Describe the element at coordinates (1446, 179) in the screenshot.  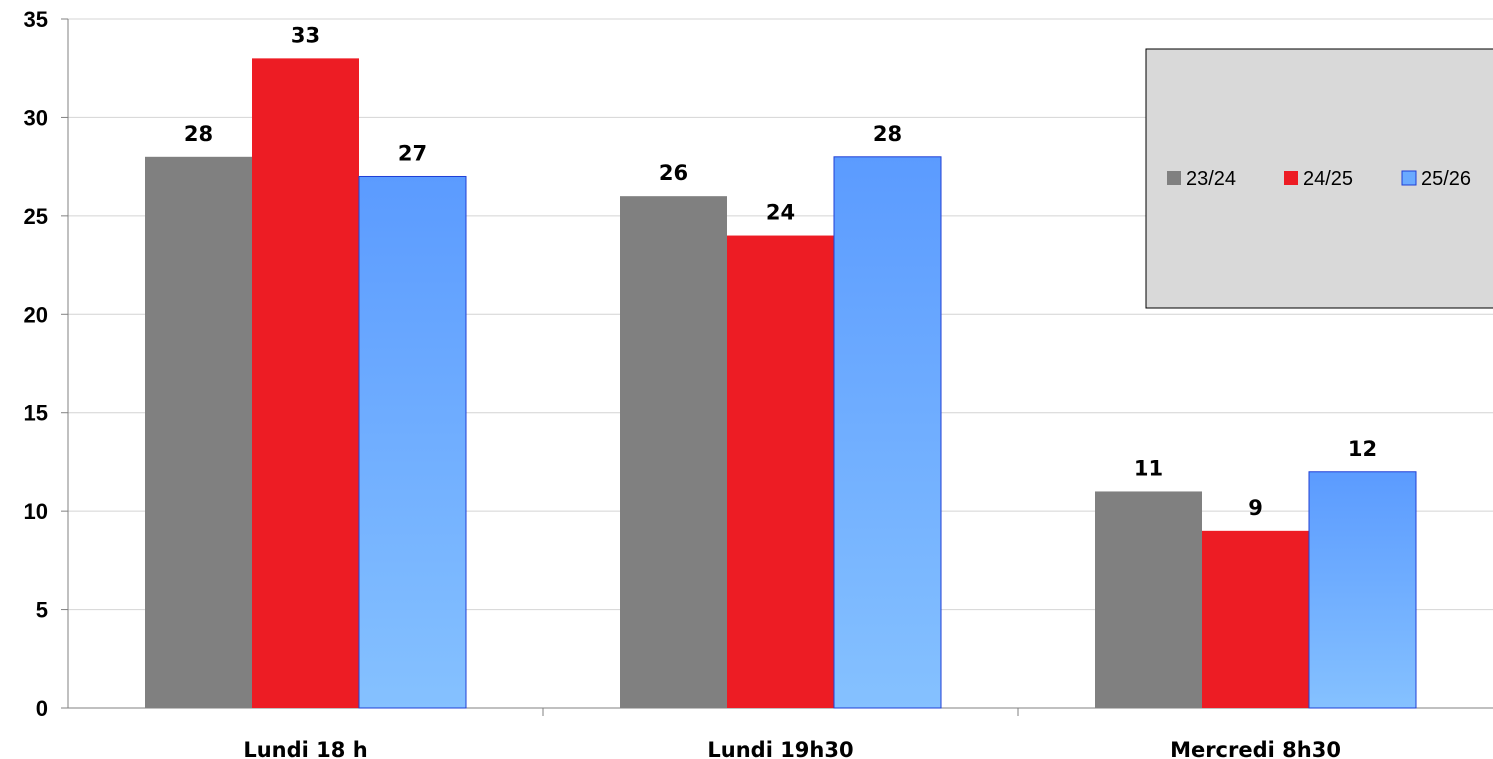
I see `legend-label: 25/26` at that location.